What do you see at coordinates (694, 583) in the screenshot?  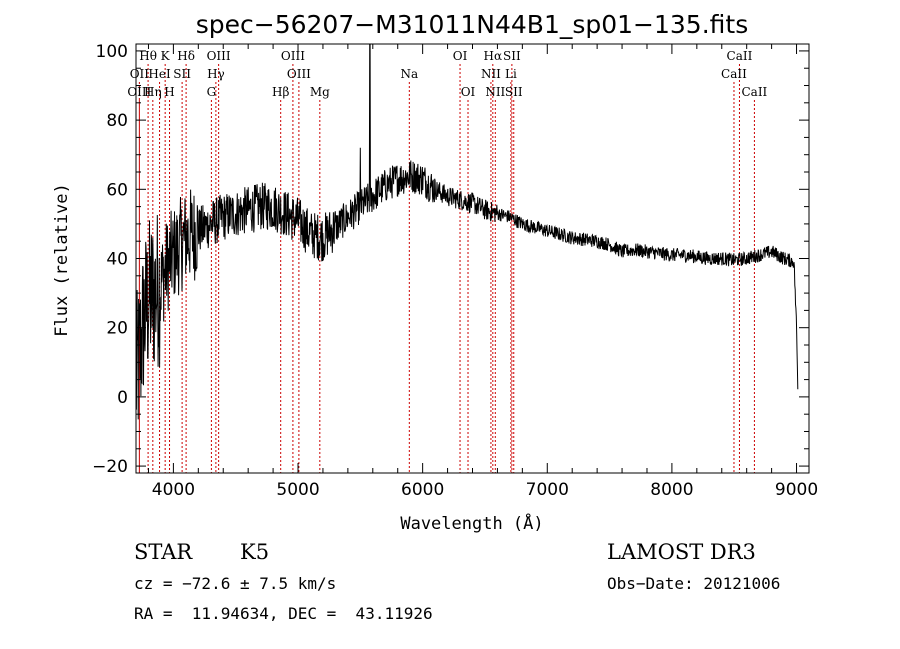 I see `obs-date: Obs−Date: 20121006` at bounding box center [694, 583].